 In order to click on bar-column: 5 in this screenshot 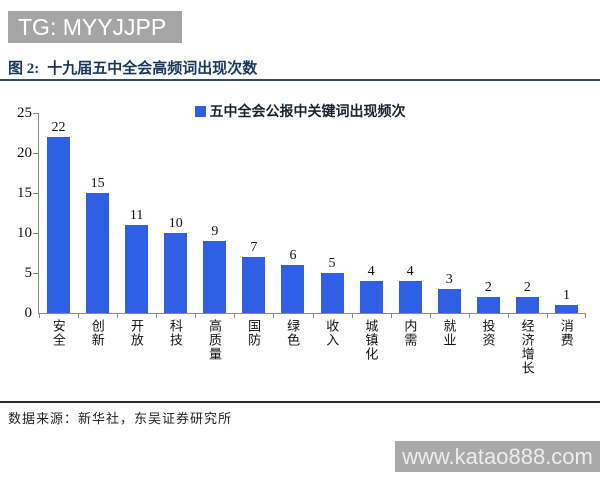, I will do `click(332, 213)`.